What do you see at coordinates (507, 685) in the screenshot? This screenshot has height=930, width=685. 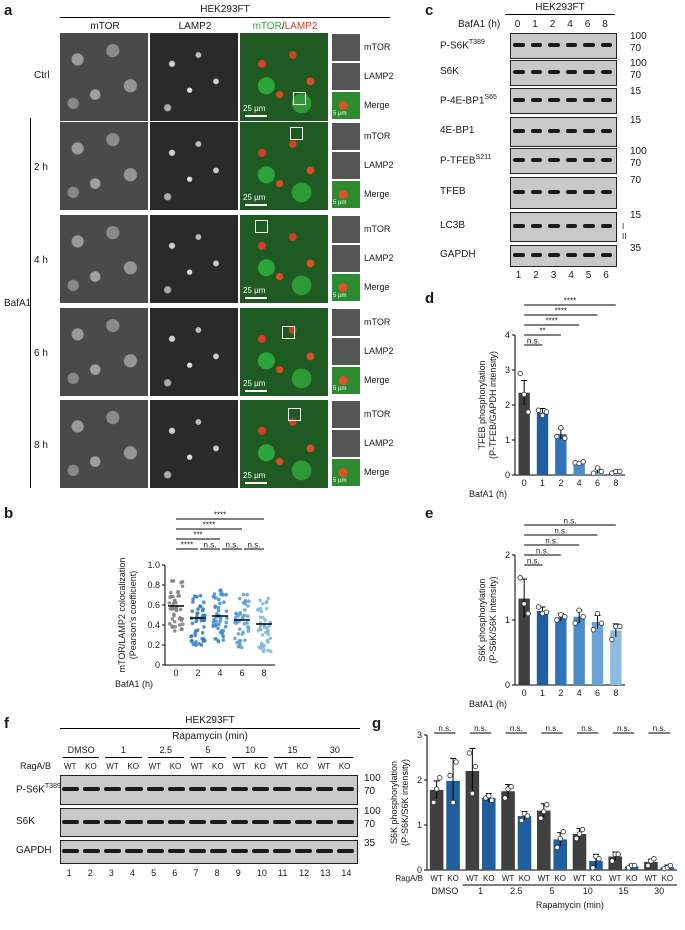 I see `y-tick-label: 0` at bounding box center [507, 685].